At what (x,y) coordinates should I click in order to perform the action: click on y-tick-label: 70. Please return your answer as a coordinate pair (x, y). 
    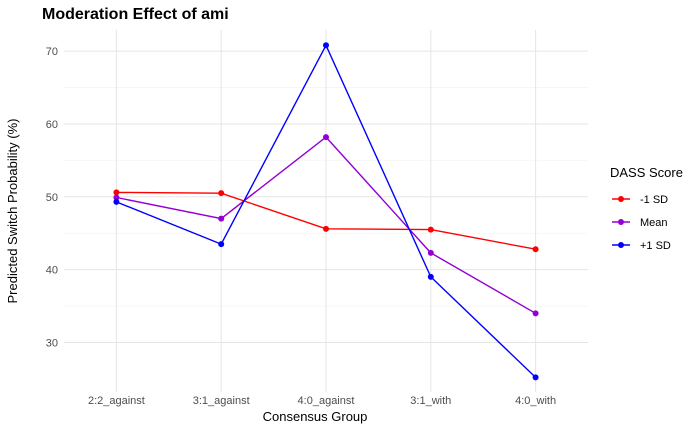
    Looking at the image, I should click on (52, 52).